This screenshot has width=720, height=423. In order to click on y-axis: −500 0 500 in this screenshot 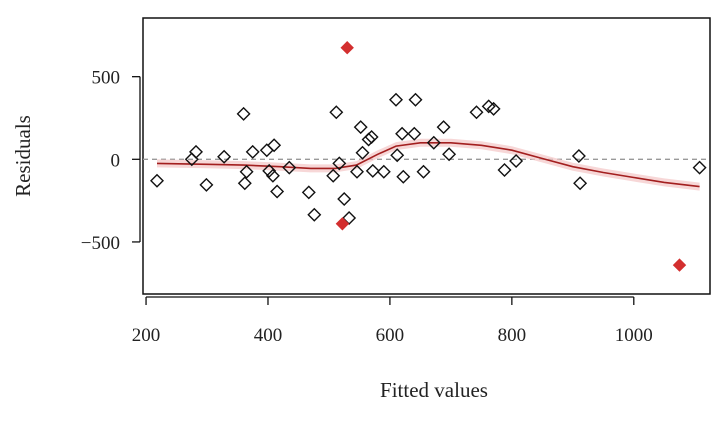, I will do `click(111, 161)`.